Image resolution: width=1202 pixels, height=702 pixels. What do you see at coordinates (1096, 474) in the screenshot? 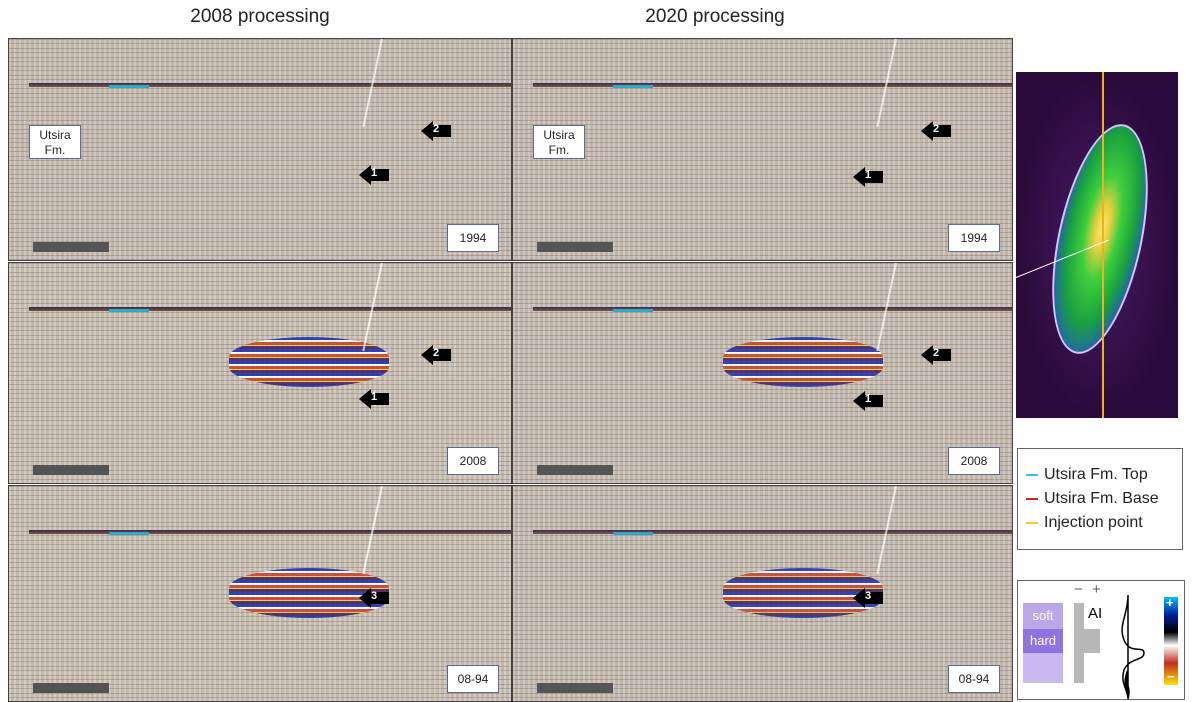
I see `legend-text: Utsira Fm. Top` at bounding box center [1096, 474].